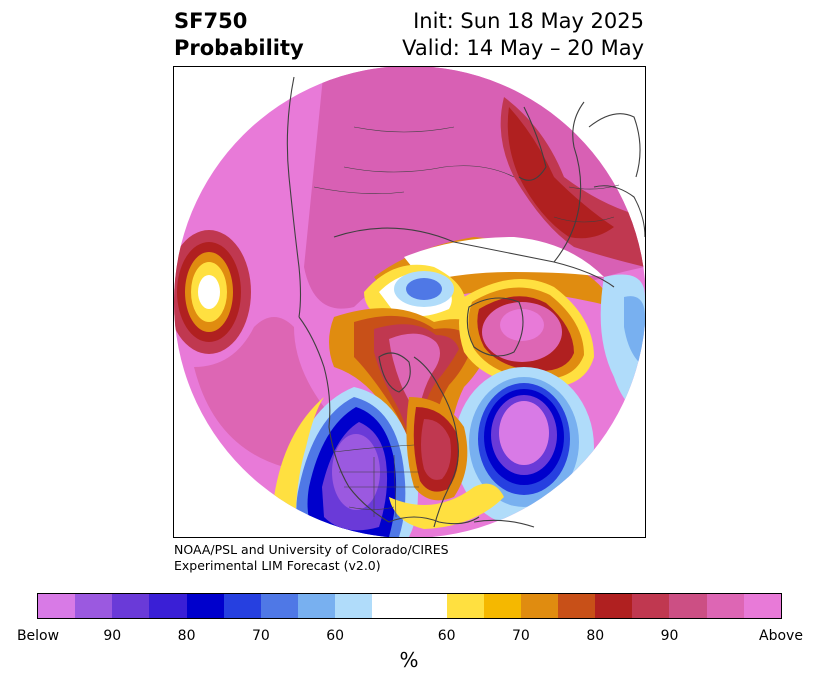 The height and width of the screenshot is (686, 819). I want to click on coastline-north-america-west, so click(344, 419).